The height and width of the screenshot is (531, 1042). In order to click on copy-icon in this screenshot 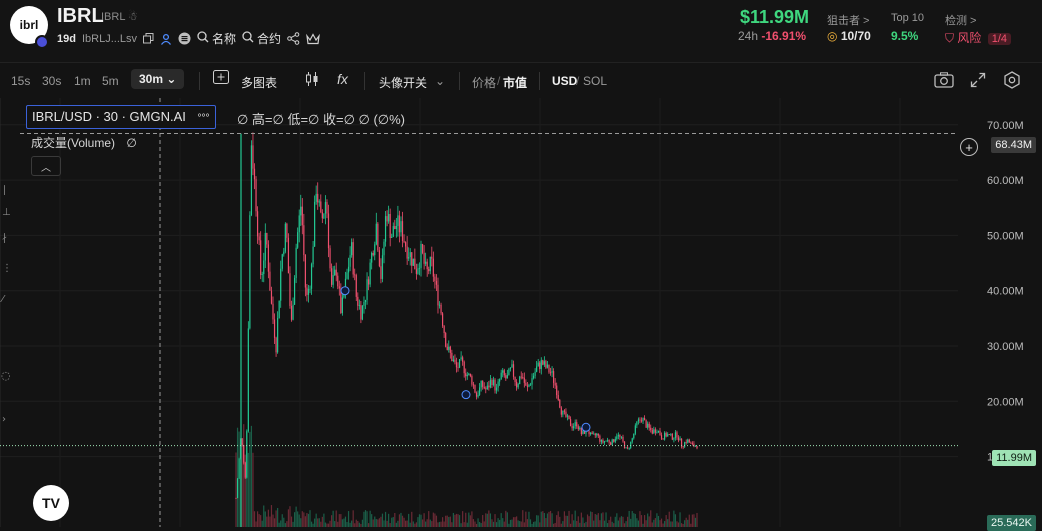, I will do `click(148, 38)`.